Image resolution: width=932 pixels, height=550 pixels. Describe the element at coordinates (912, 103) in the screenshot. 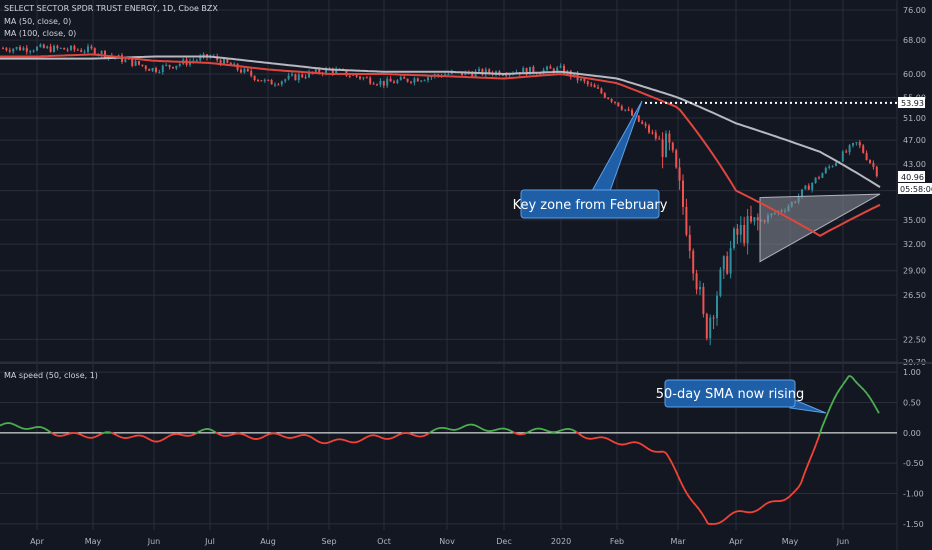

I see `level-tag-text: 53.93` at that location.